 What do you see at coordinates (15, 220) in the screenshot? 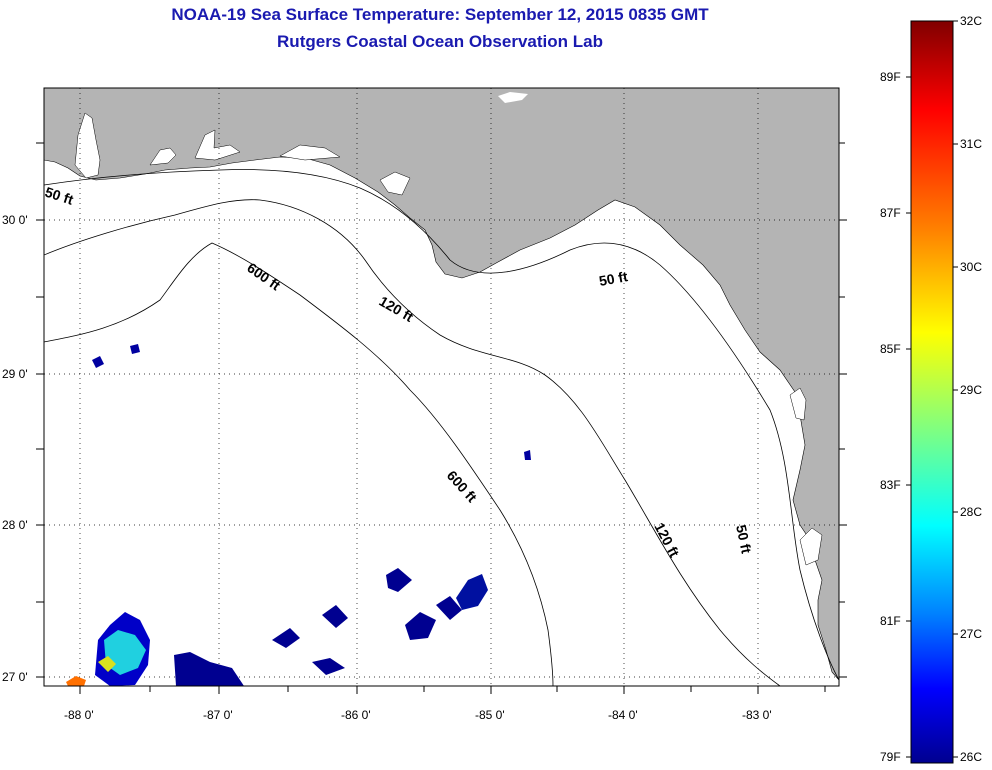
I see `lat-label-30: 30 0'` at bounding box center [15, 220].